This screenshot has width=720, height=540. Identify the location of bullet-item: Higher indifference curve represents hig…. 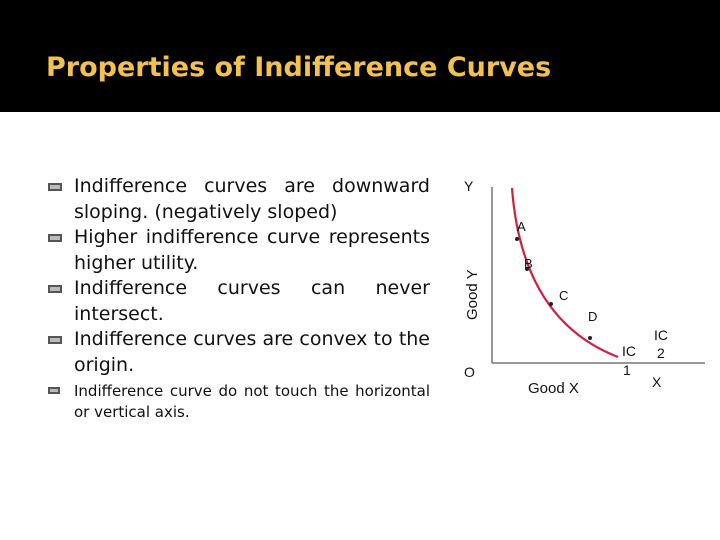
(239, 250).